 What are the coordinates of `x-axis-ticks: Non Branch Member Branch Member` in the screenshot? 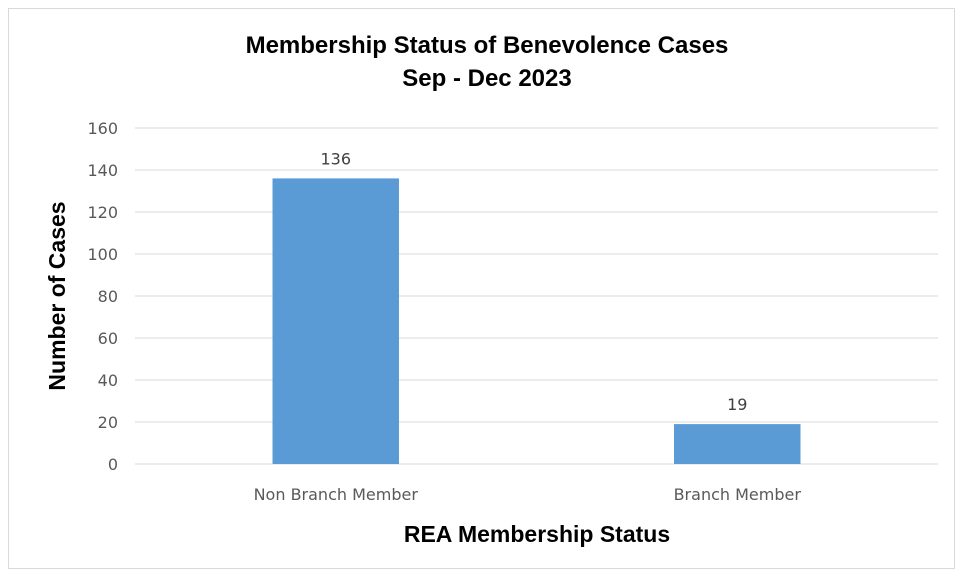 It's located at (528, 494).